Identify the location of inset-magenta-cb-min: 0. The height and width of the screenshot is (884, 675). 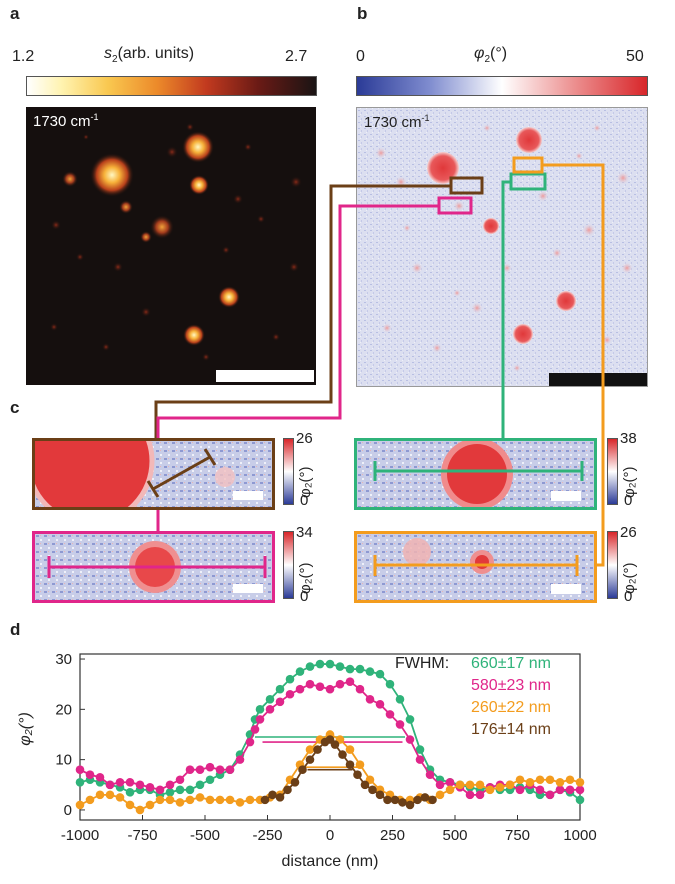
(304, 596).